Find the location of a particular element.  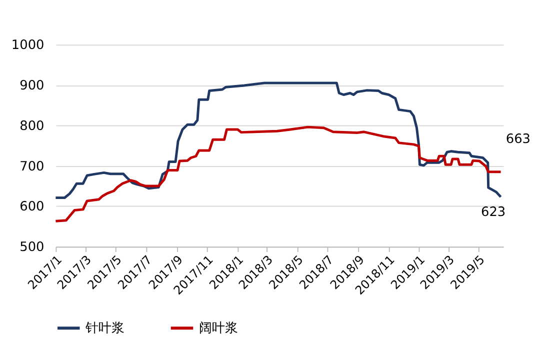

y-tick-label: 500 is located at coordinates (32, 248).